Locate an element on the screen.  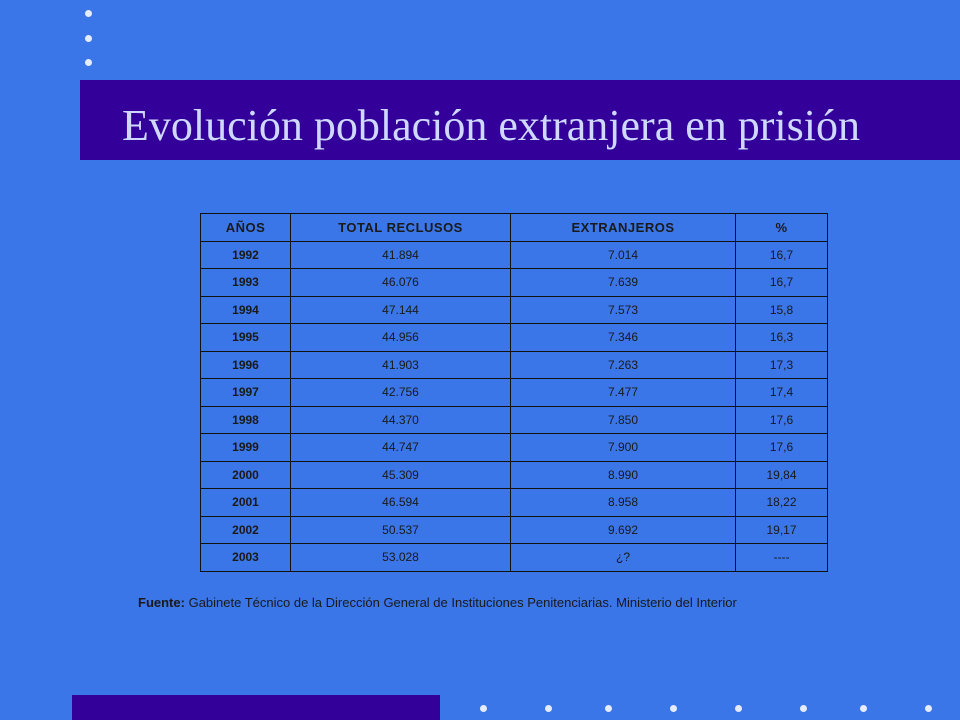
year-cell: 1992 is located at coordinates (245, 254).